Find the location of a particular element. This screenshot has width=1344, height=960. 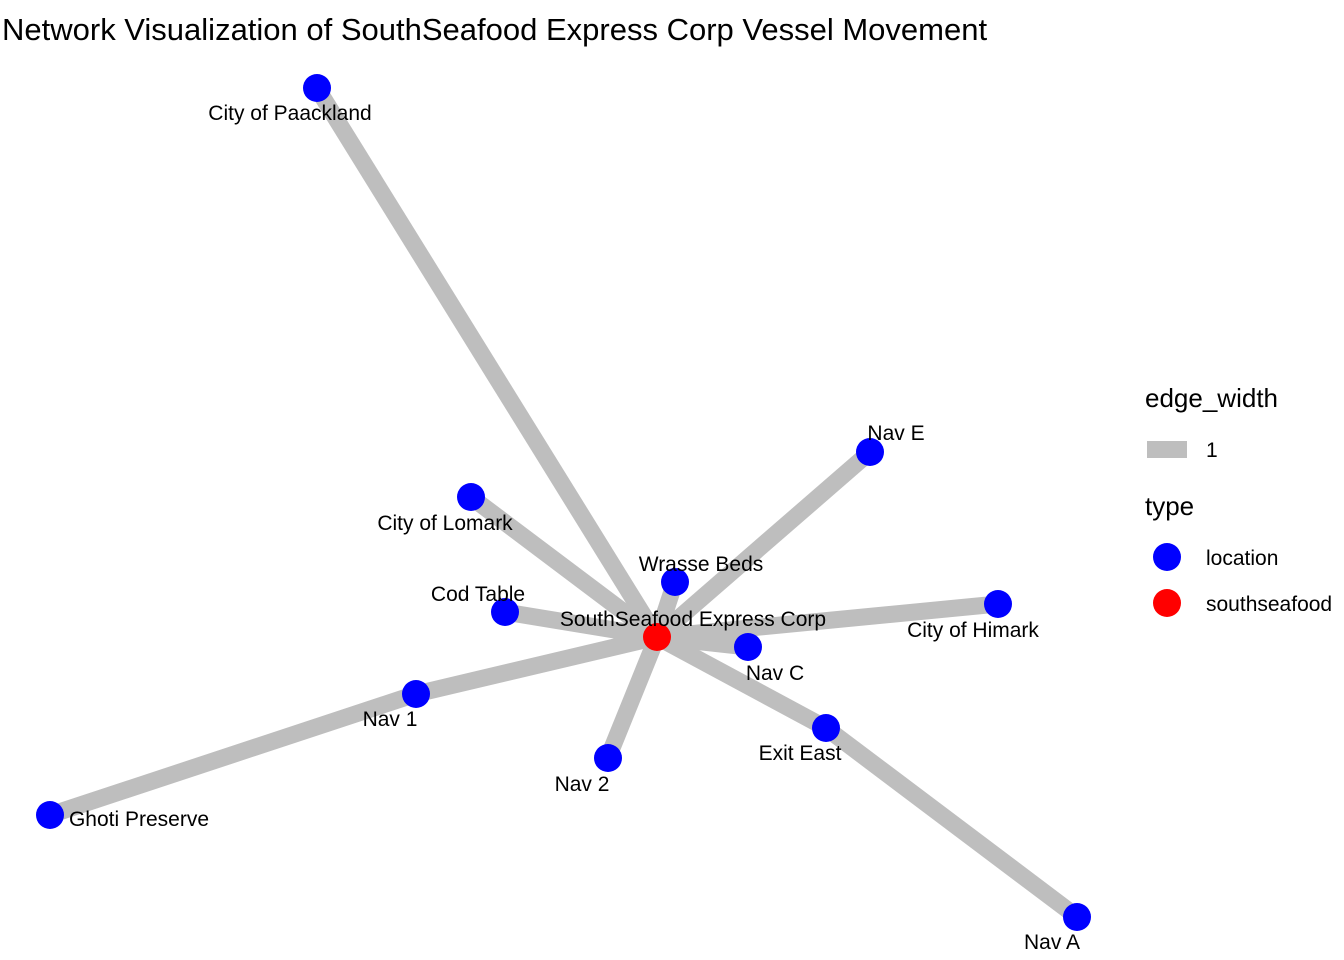

node-label-southseafood-express-corp: SouthSeafood Express Corp is located at coordinates (693, 619).